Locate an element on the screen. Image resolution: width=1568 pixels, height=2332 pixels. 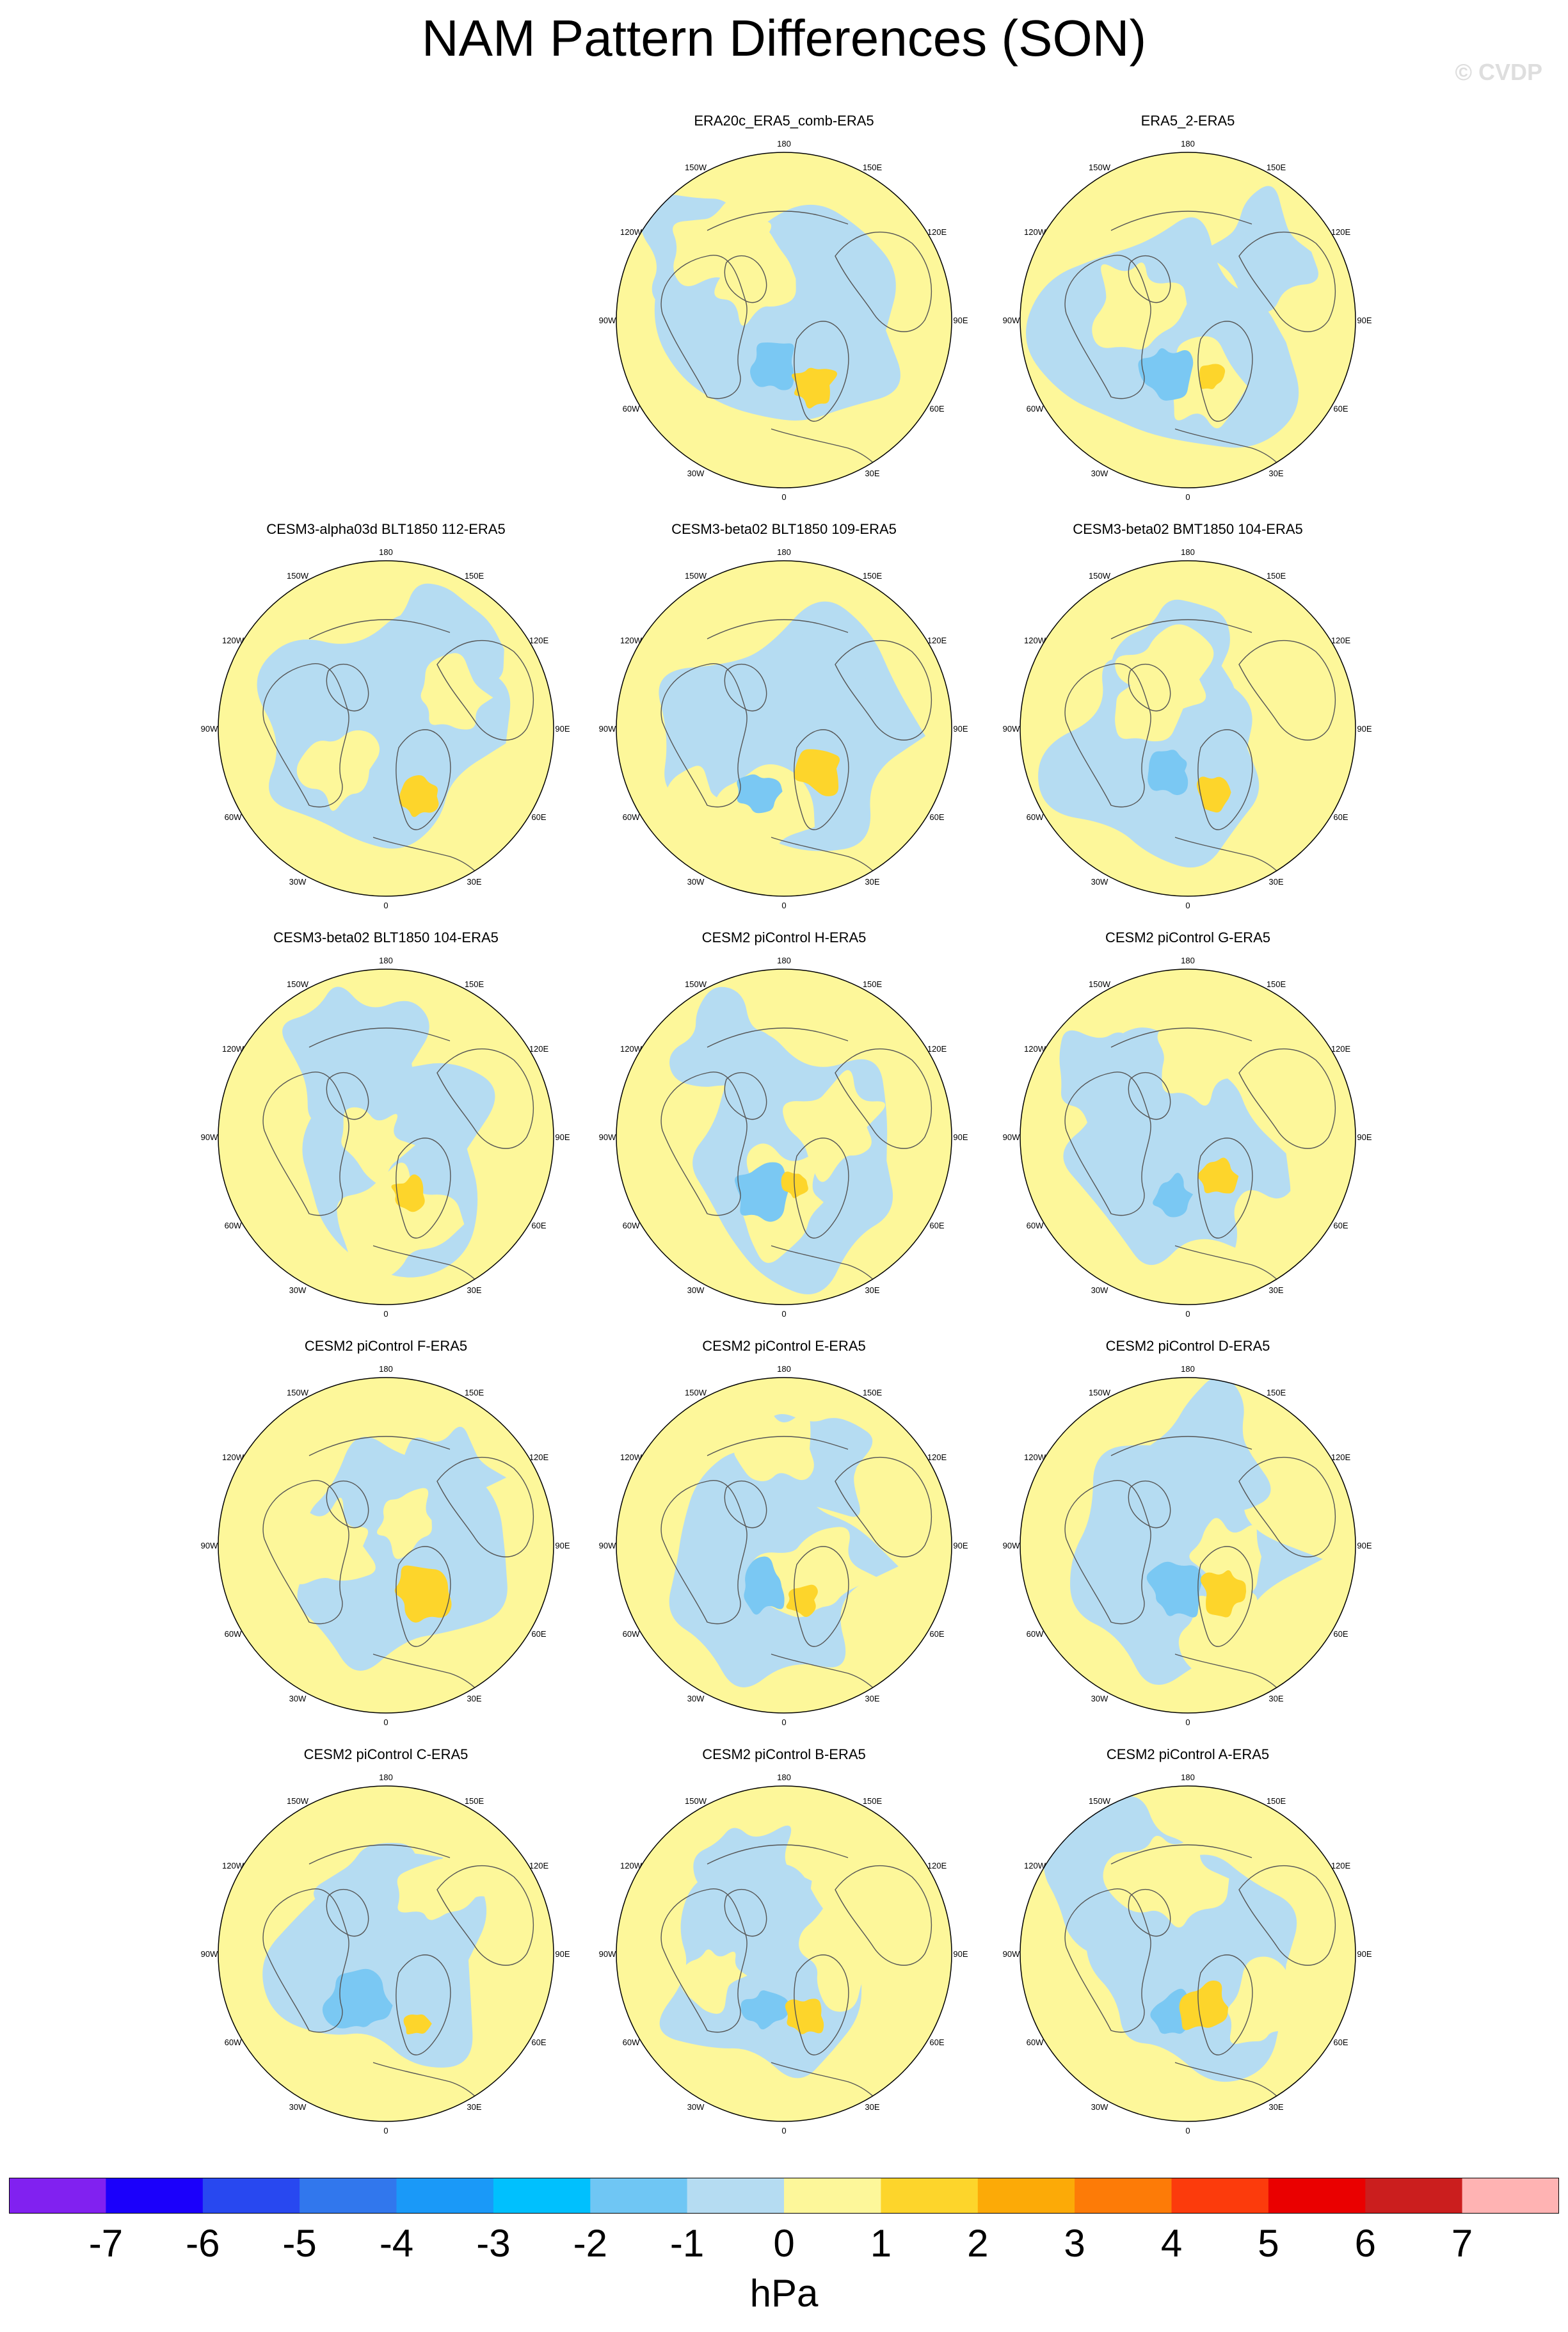
colorbar-tick-label: -4 is located at coordinates (396, 2243).